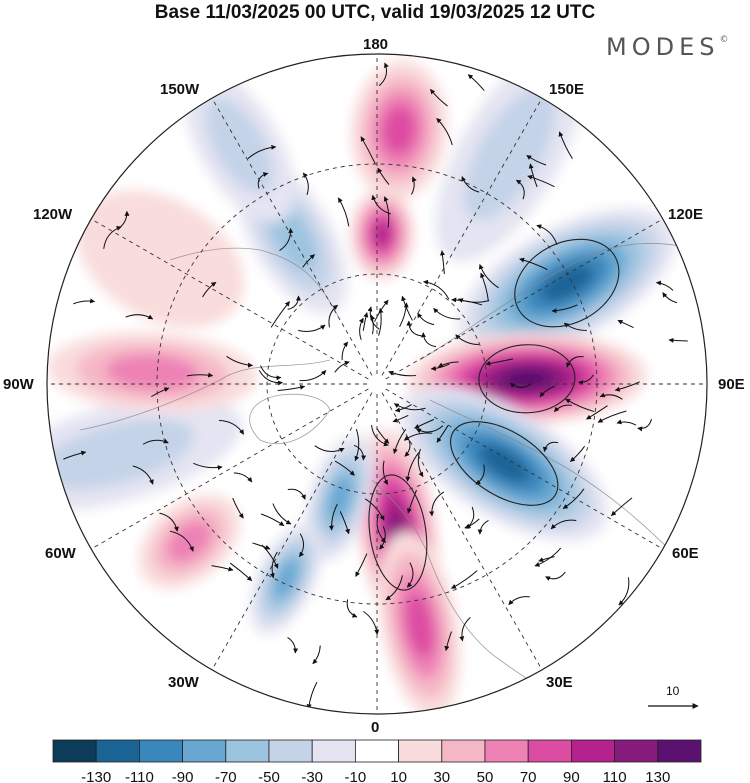  Describe the element at coordinates (657, 776) in the screenshot. I see `colorbar-tick-label: 130` at that location.